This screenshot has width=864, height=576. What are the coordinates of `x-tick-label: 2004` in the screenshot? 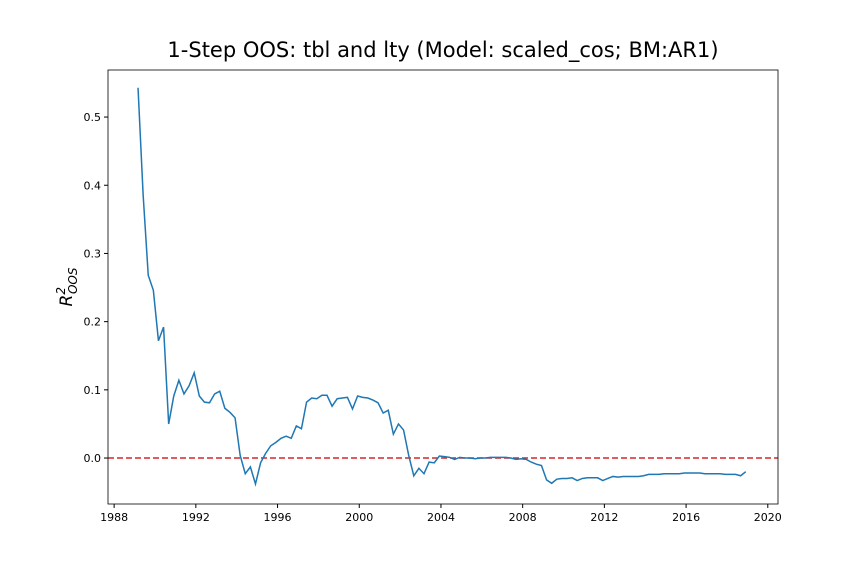 It's located at (441, 517).